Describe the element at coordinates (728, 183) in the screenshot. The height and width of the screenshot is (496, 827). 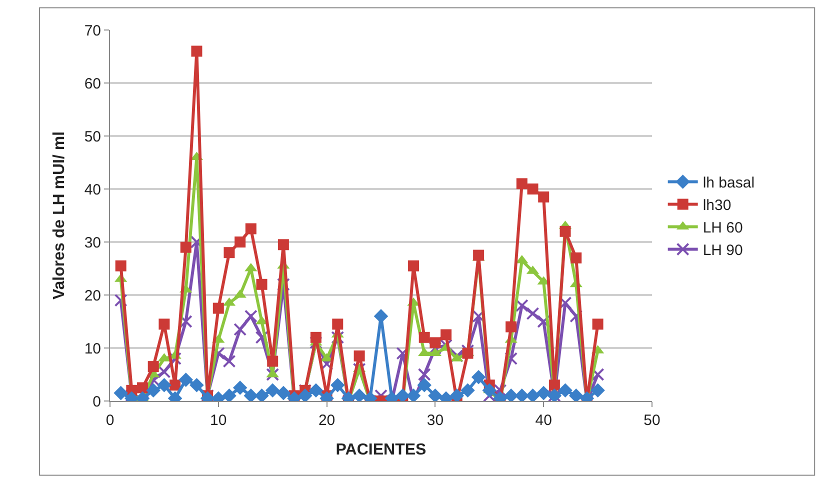
I see `legend-label: lh basal` at that location.